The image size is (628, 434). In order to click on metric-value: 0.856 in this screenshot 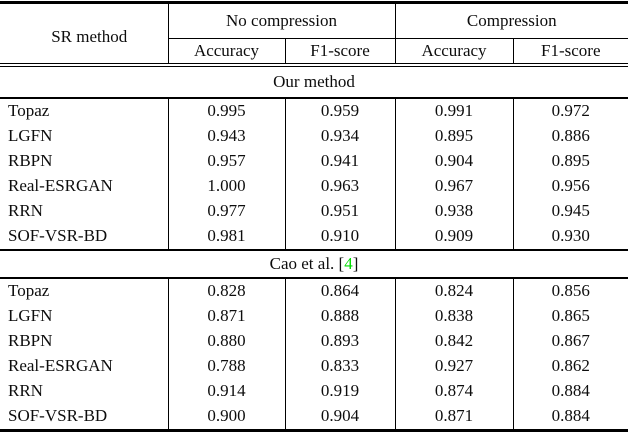, I will do `click(570, 291)`.